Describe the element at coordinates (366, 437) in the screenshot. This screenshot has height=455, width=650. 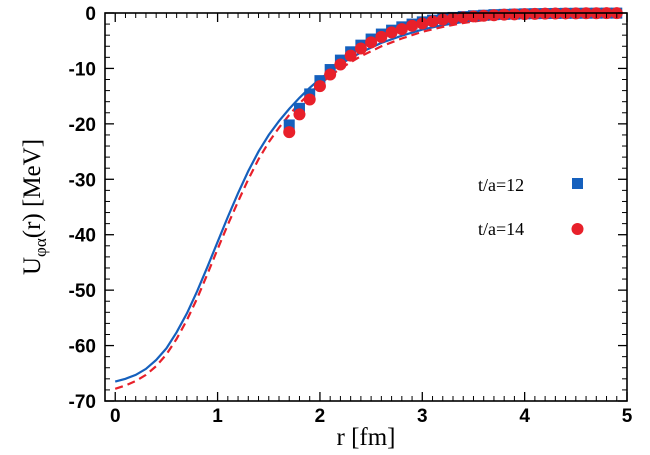
I see `x-axis-title: r [fm]` at that location.